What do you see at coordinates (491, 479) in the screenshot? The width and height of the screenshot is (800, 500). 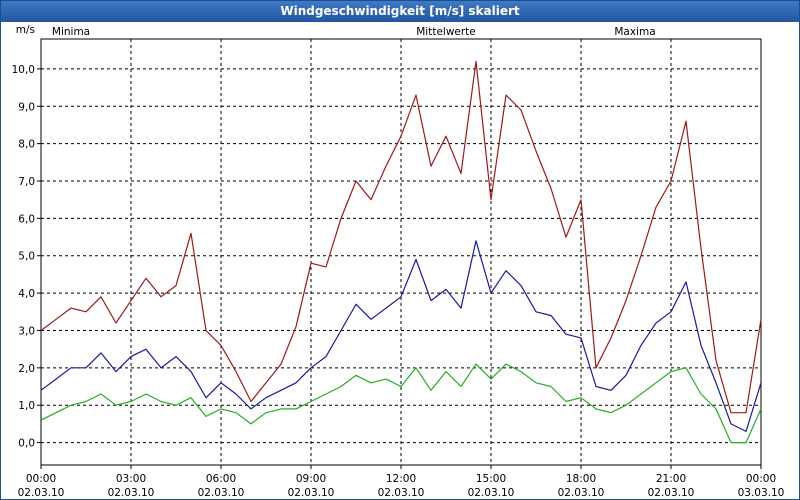 I see `x-tick-time: 15:00` at bounding box center [491, 479].